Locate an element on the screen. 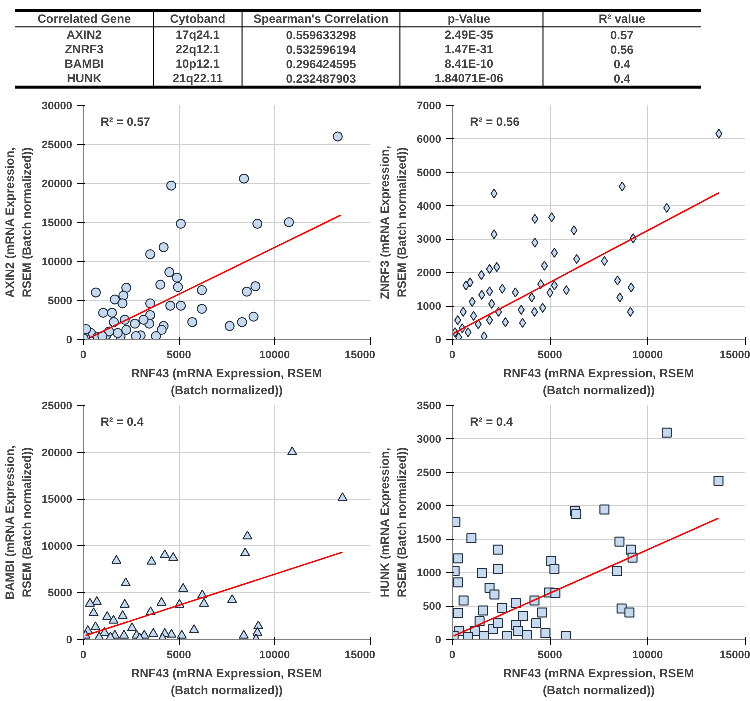 This screenshot has width=750, height=701. text: HUNK is located at coordinates (84, 78).